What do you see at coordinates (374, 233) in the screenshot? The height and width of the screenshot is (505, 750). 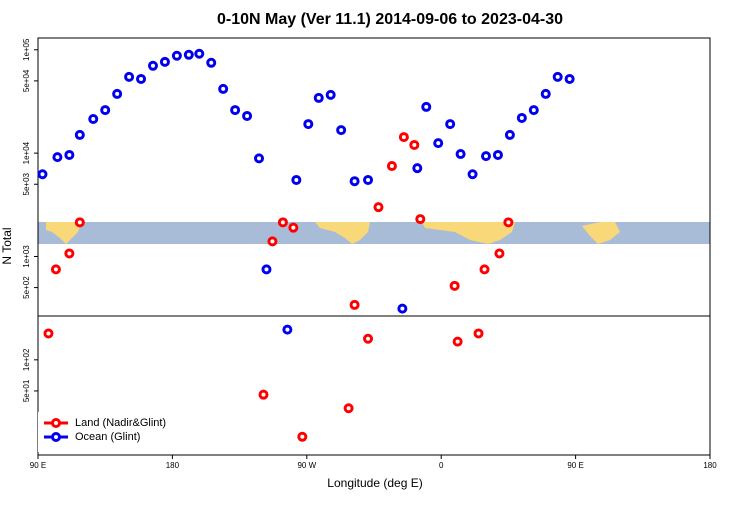 I see `map-band` at bounding box center [374, 233].